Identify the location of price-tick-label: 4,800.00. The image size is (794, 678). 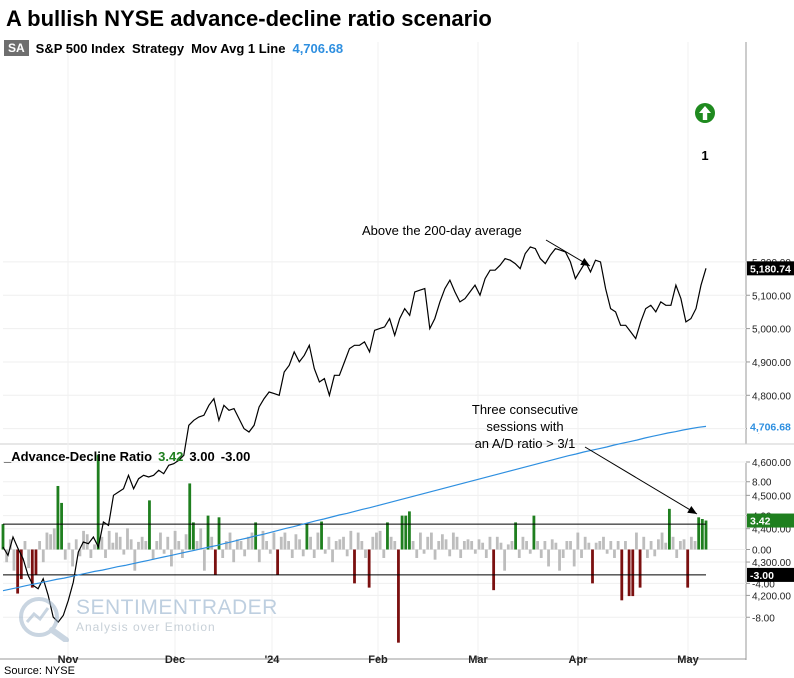
(771, 396).